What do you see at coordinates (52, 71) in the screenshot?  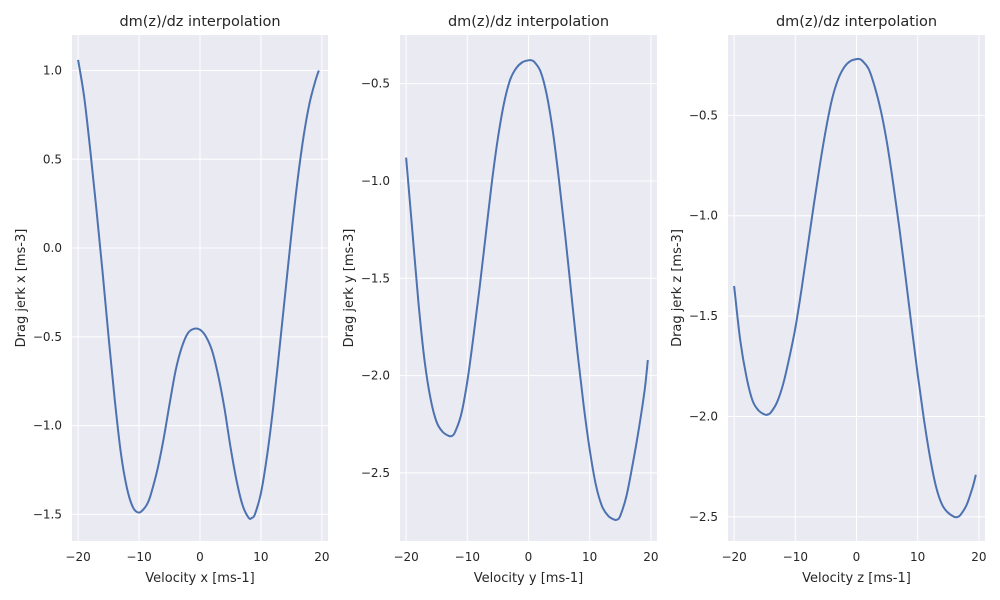 I see `y-tick-label: 1.0` at bounding box center [52, 71].